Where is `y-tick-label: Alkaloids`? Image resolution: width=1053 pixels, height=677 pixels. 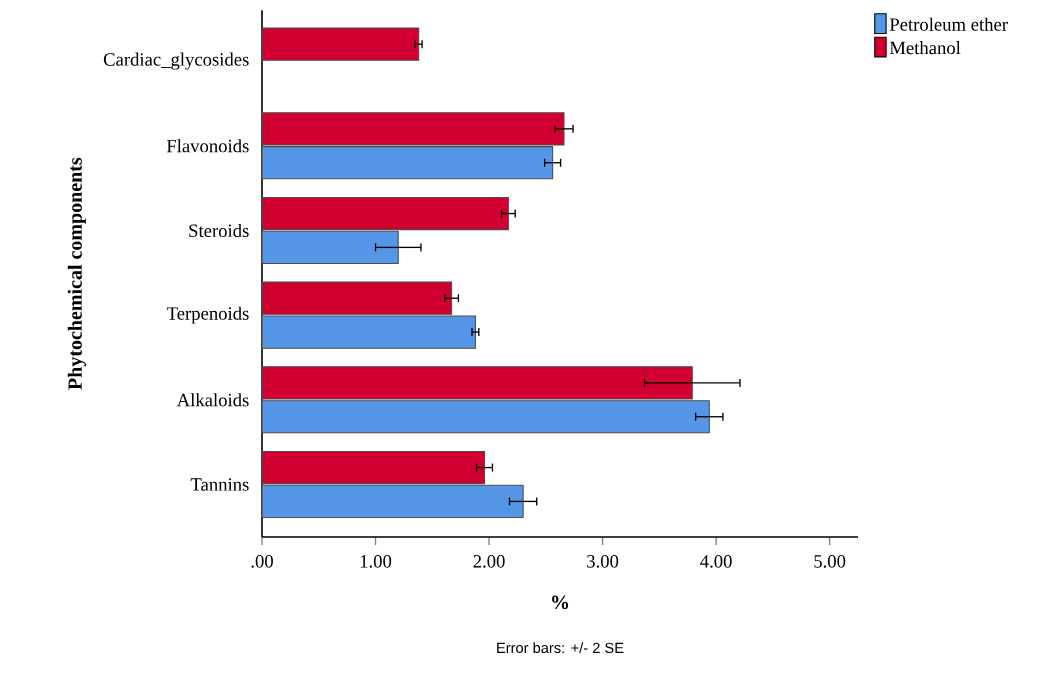 y-tick-label: Alkaloids is located at coordinates (212, 400).